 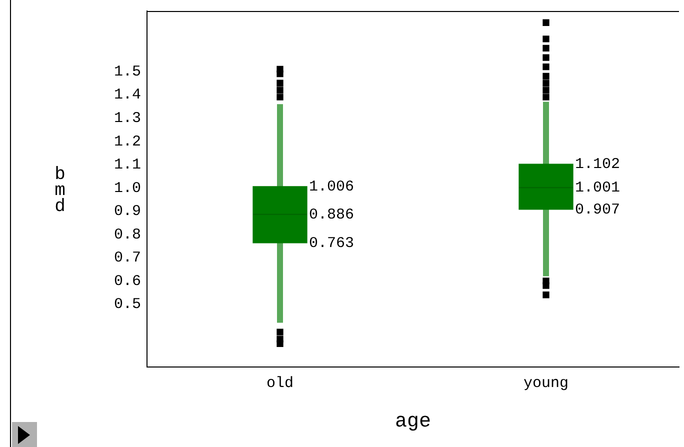 I want to click on y-tick-label: 1.1, so click(x=127, y=165).